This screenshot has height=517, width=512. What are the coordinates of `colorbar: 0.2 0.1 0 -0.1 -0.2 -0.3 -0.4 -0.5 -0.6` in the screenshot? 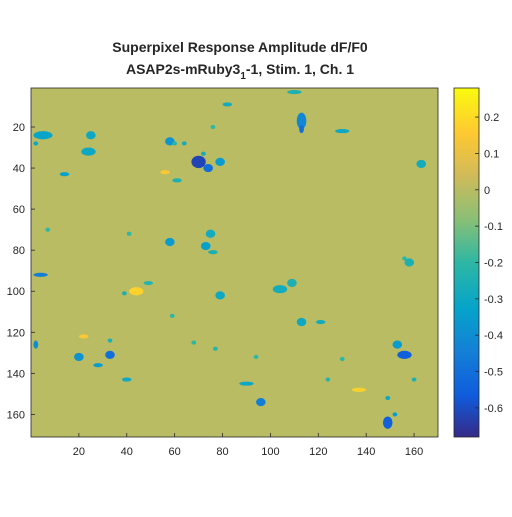 It's located at (478, 262).